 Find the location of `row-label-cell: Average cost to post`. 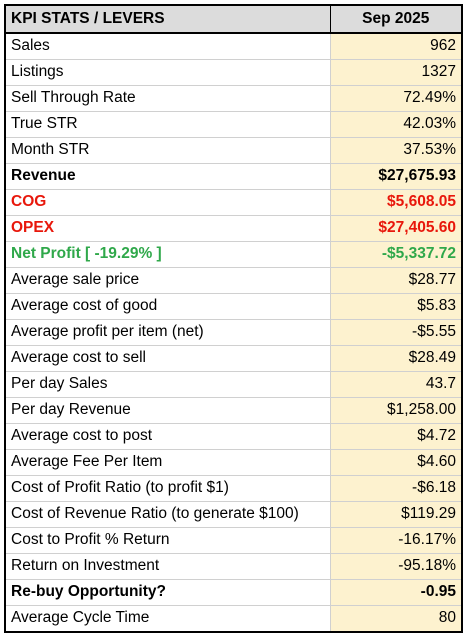

row-label-cell: Average cost to post is located at coordinates (168, 436).